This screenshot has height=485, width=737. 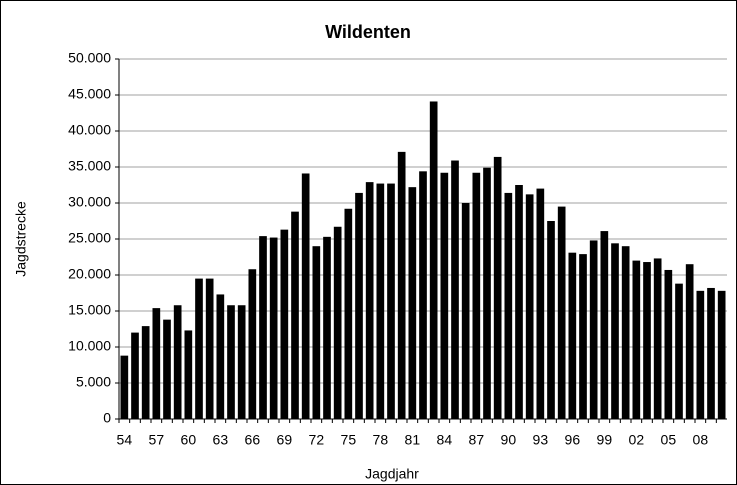 What do you see at coordinates (285, 440) in the screenshot?
I see `x-tick-label: 69` at bounding box center [285, 440].